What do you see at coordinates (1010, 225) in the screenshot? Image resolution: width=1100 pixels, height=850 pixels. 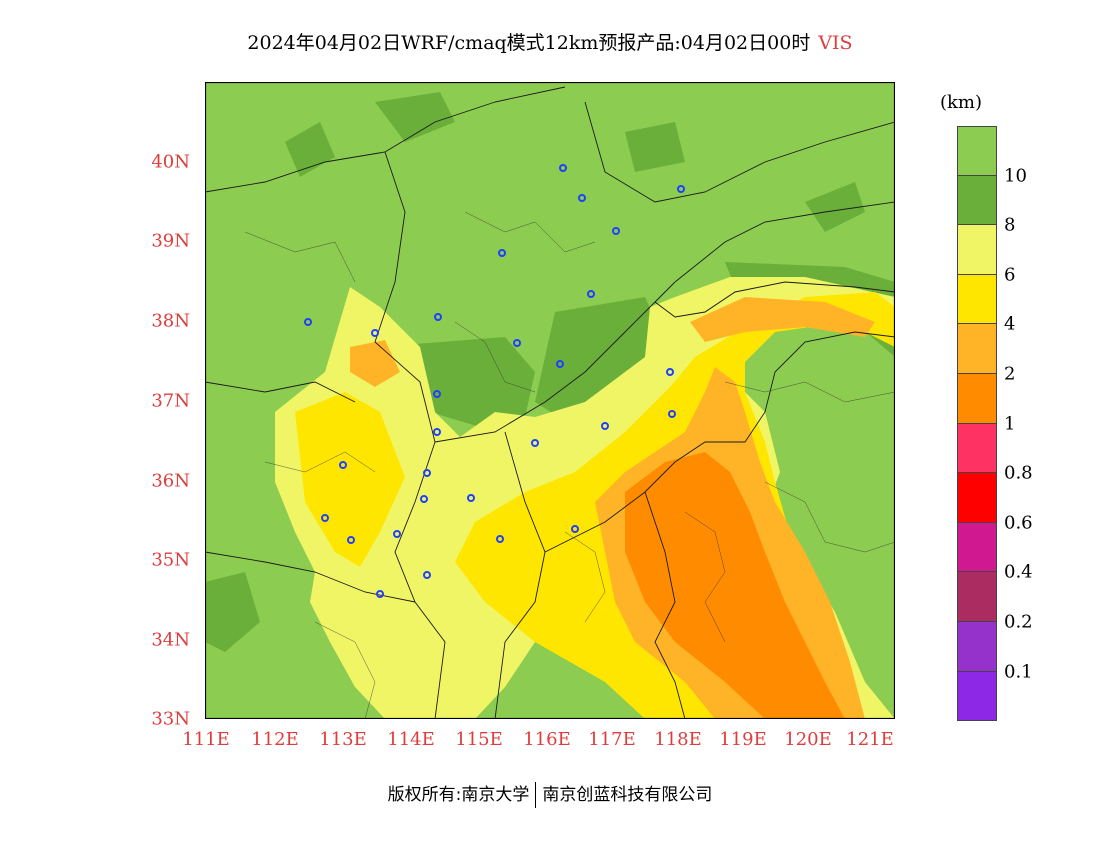 I see `colorbar-label: 8` at bounding box center [1010, 225].